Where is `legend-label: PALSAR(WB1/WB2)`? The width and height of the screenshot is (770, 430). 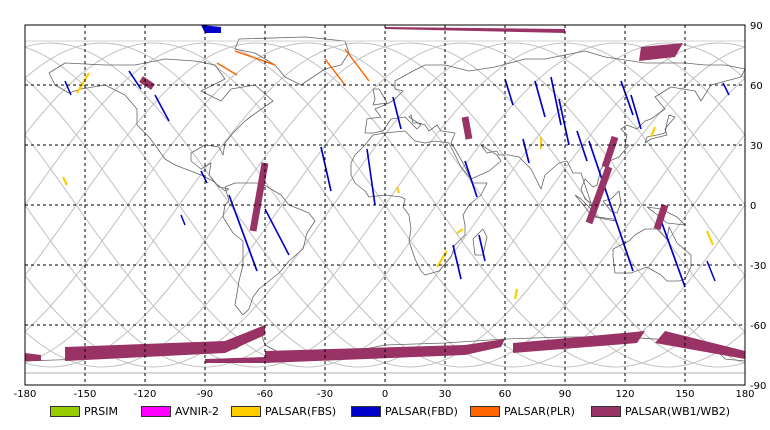
legend-label: PALSAR(WB1/WB2) is located at coordinates (678, 411).